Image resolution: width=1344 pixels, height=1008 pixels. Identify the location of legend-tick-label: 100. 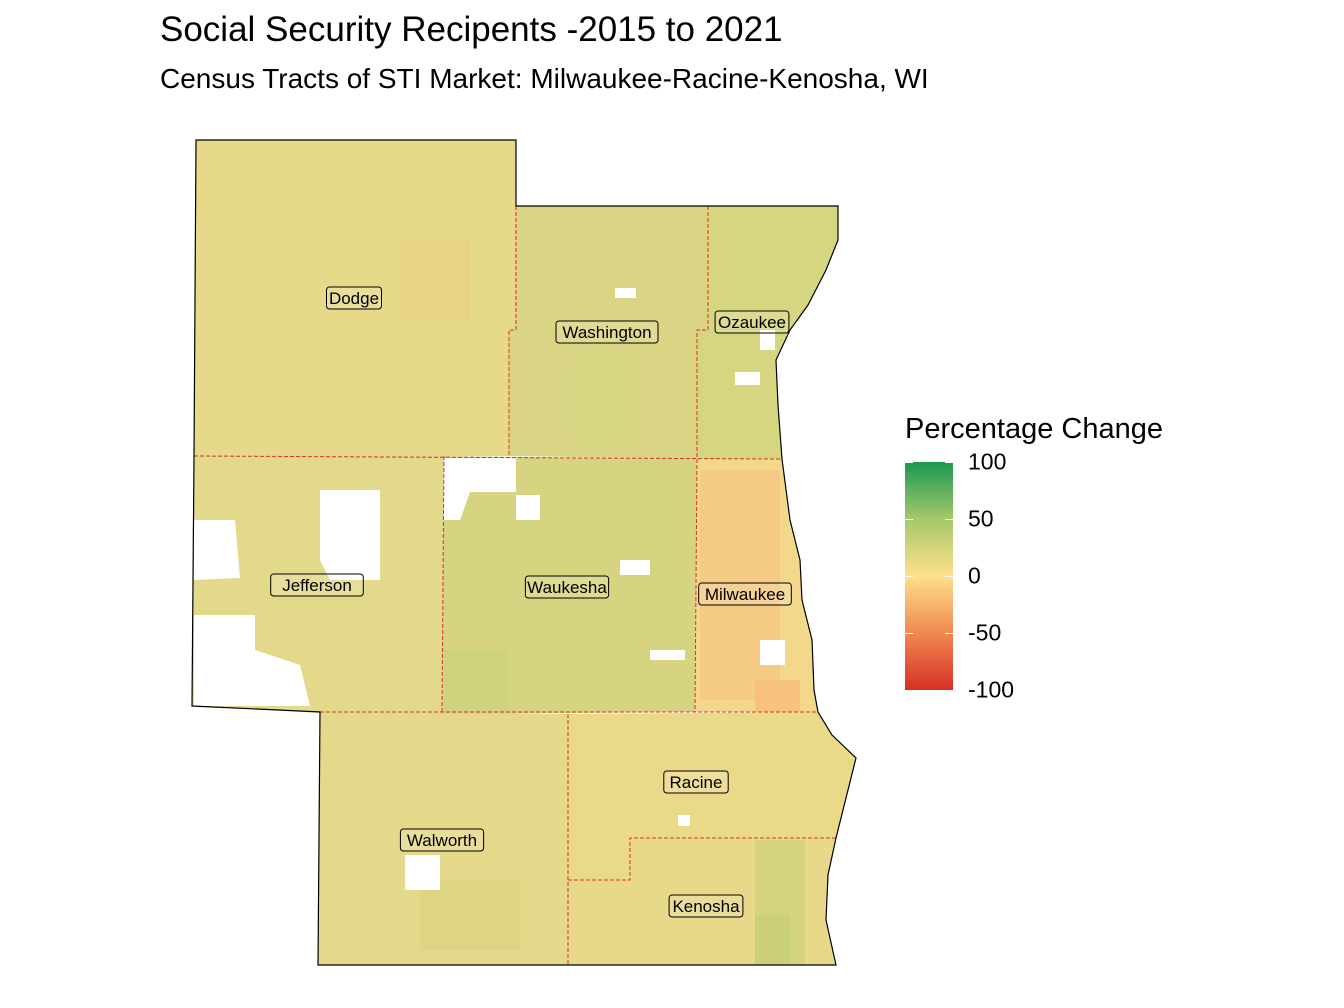
(987, 461).